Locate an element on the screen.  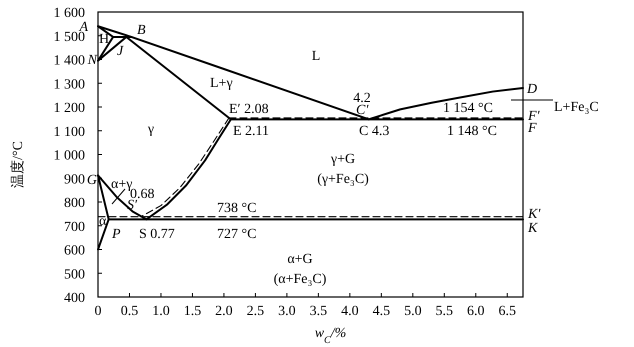
annotation: (γ+Fe₃C) is located at coordinates (343, 179).